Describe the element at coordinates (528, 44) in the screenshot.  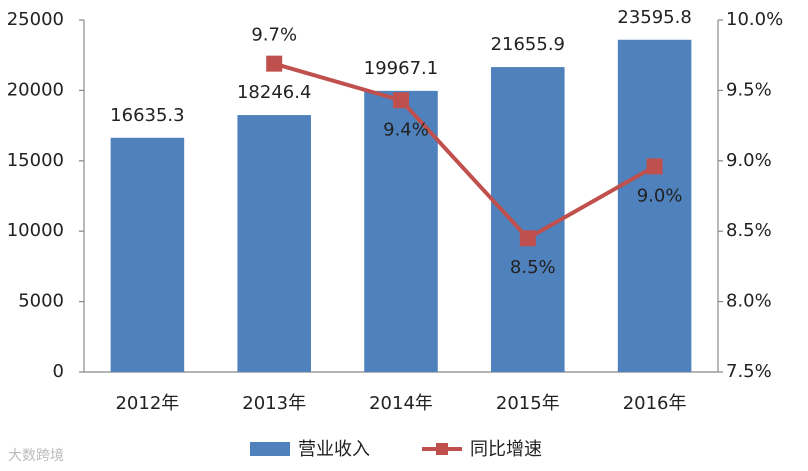
I see `bar-value-label: 21655.9` at that location.